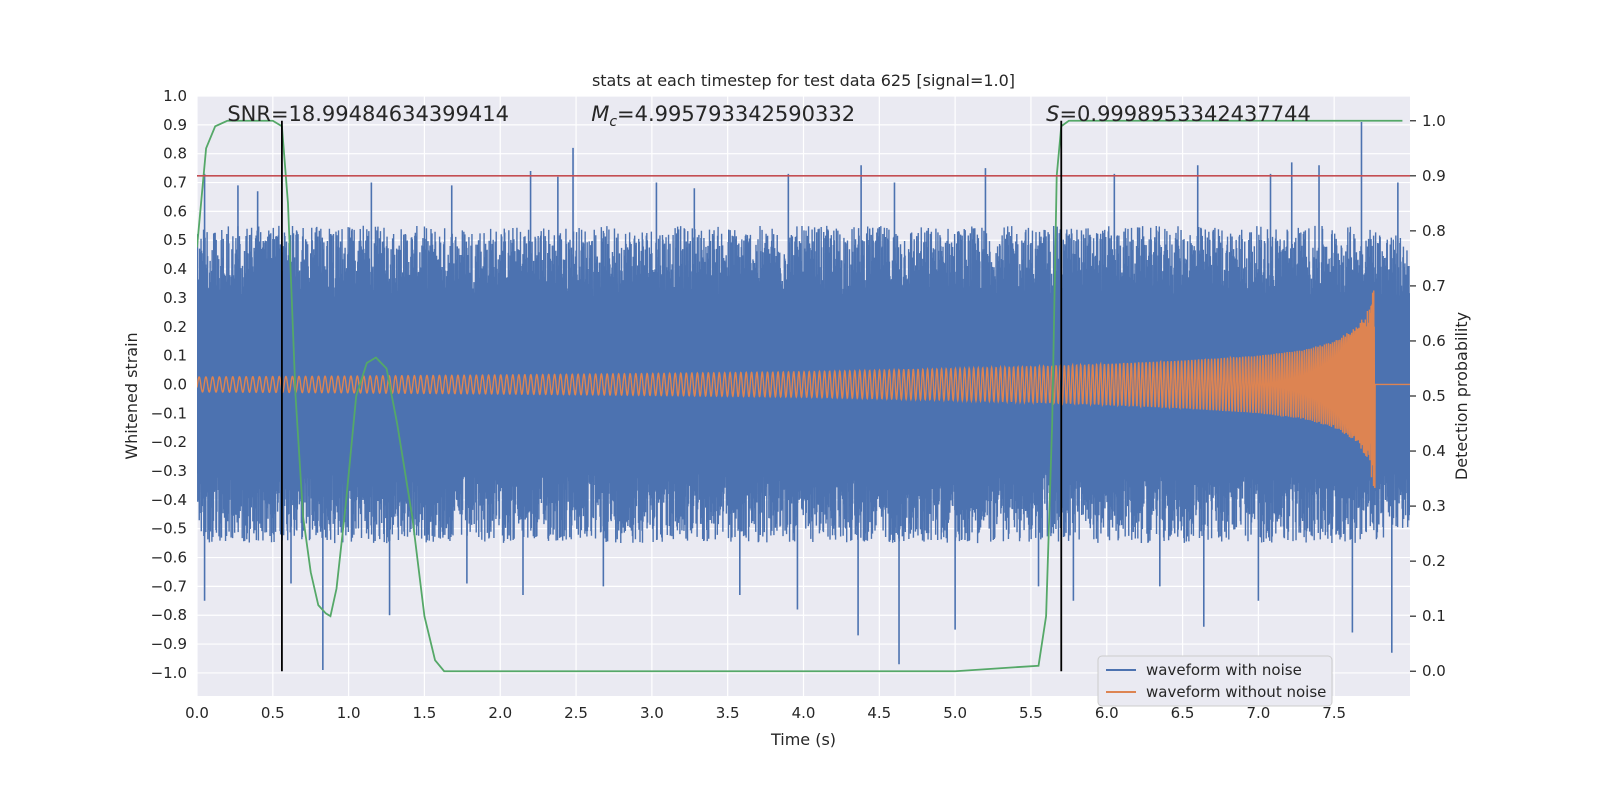 The width and height of the screenshot is (1600, 800). I want to click on y-left-tick-label: −0.1, so click(169, 413).